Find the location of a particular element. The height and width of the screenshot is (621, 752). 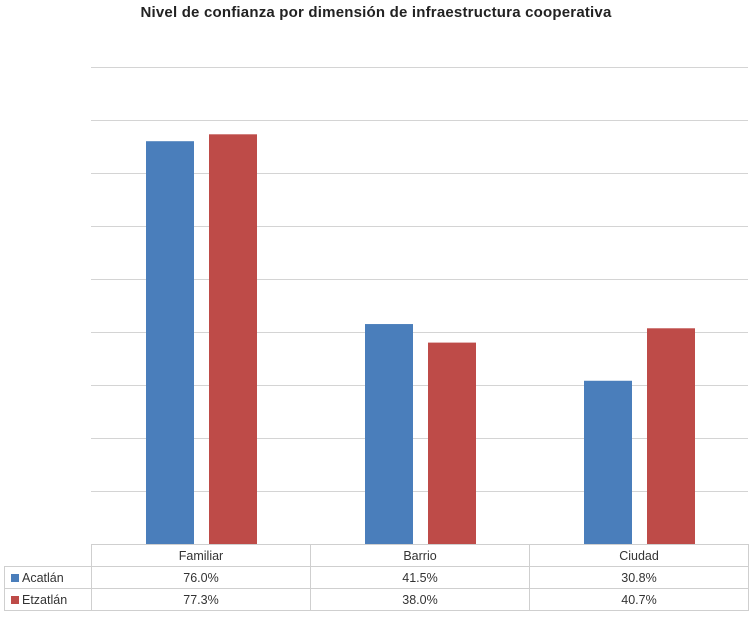

data-label-acatlan-barrio: 41.5% is located at coordinates (420, 577).